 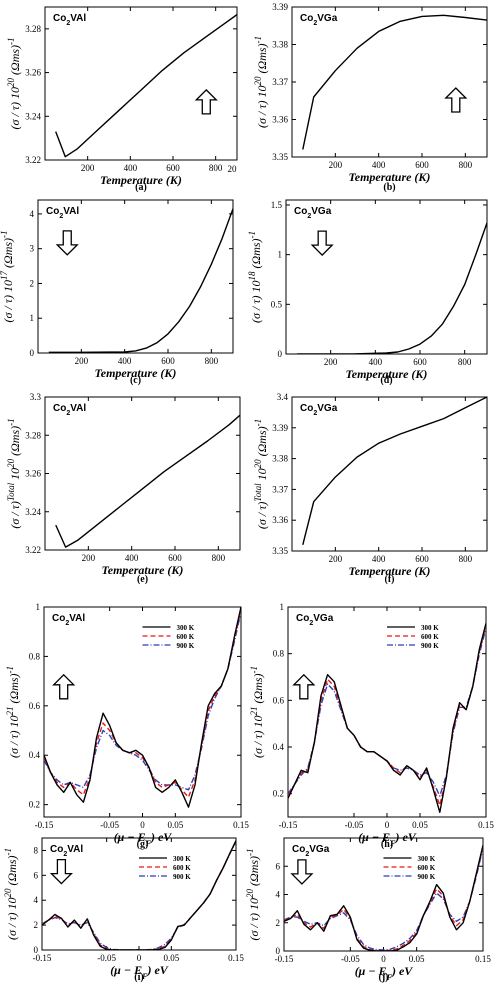 I want to click on panel-caption: (e), so click(x=142, y=579).